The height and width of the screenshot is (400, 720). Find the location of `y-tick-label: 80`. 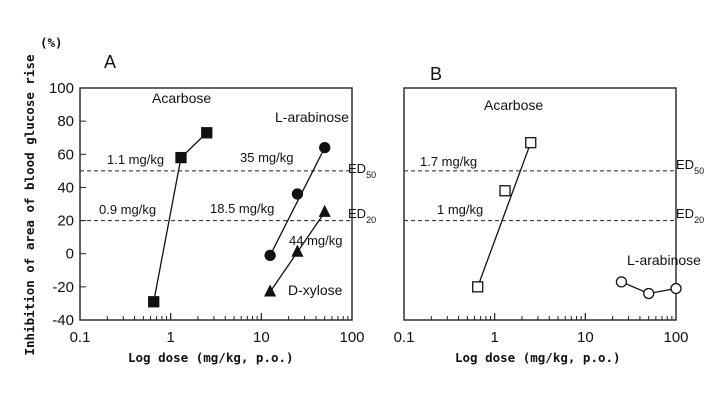

y-tick-label: 80 is located at coordinates (65, 121).